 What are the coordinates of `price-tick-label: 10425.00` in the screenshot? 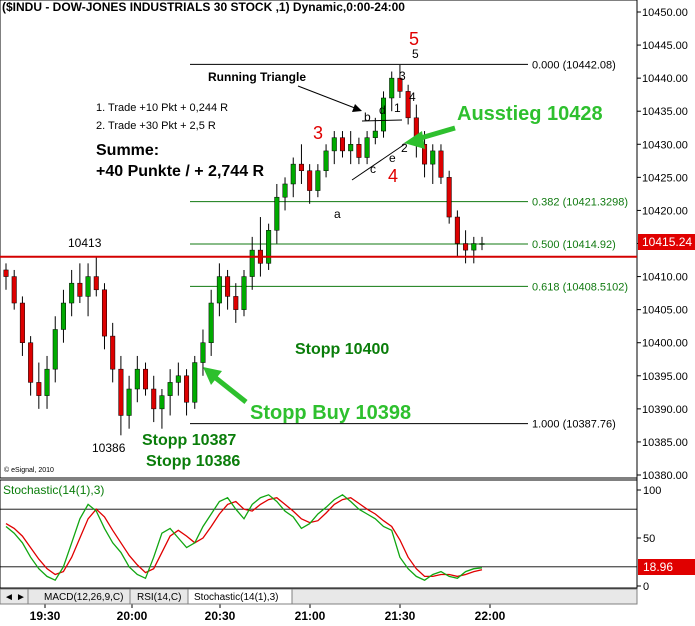 It's located at (665, 178).